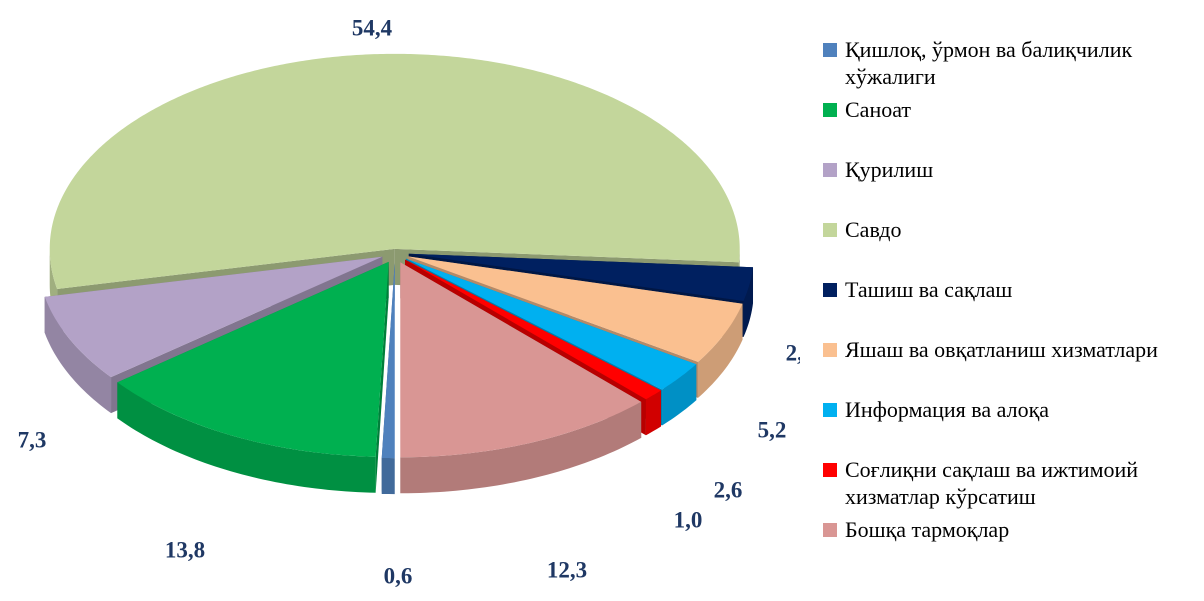  What do you see at coordinates (873, 229) in the screenshot?
I see `legend-label: Савдо` at bounding box center [873, 229].